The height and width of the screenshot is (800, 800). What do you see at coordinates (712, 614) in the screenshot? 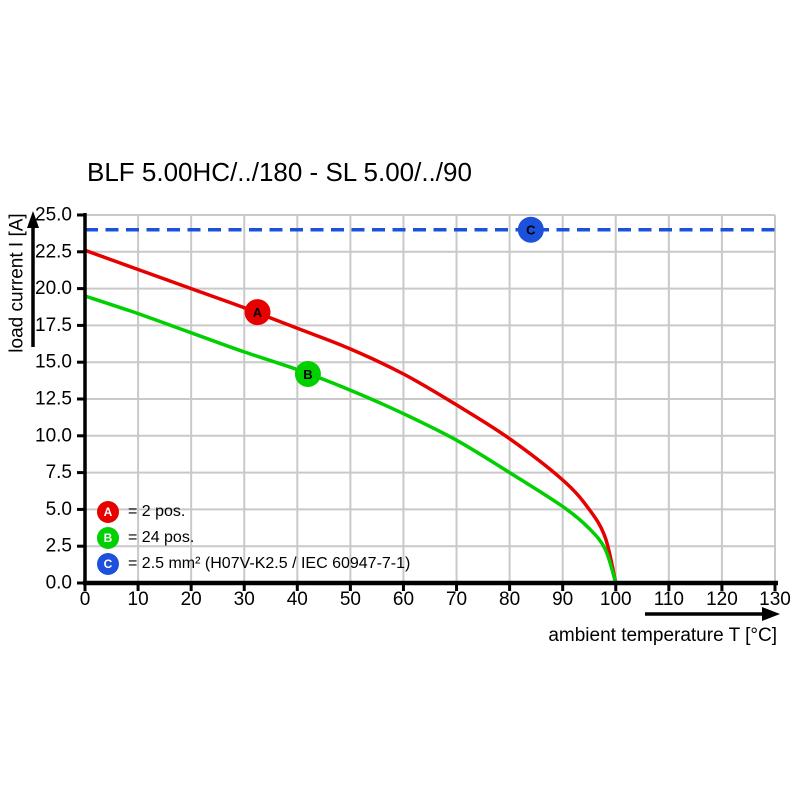
I see `x-axis-arrow-icon` at bounding box center [712, 614].